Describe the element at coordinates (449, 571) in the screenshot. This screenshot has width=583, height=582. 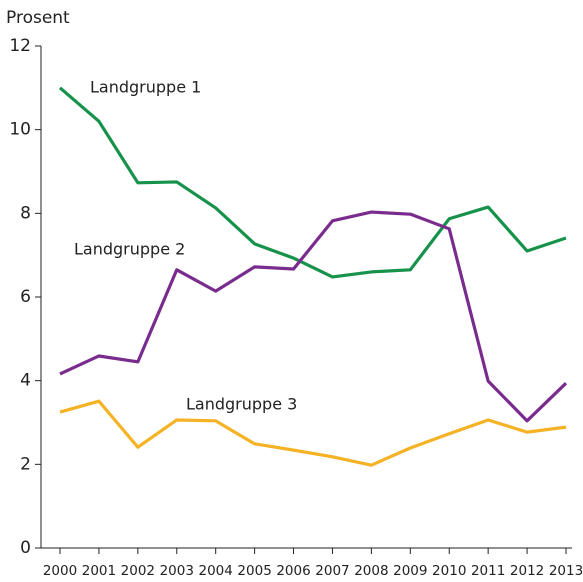
I see `x-tick-label: 2010` at that location.